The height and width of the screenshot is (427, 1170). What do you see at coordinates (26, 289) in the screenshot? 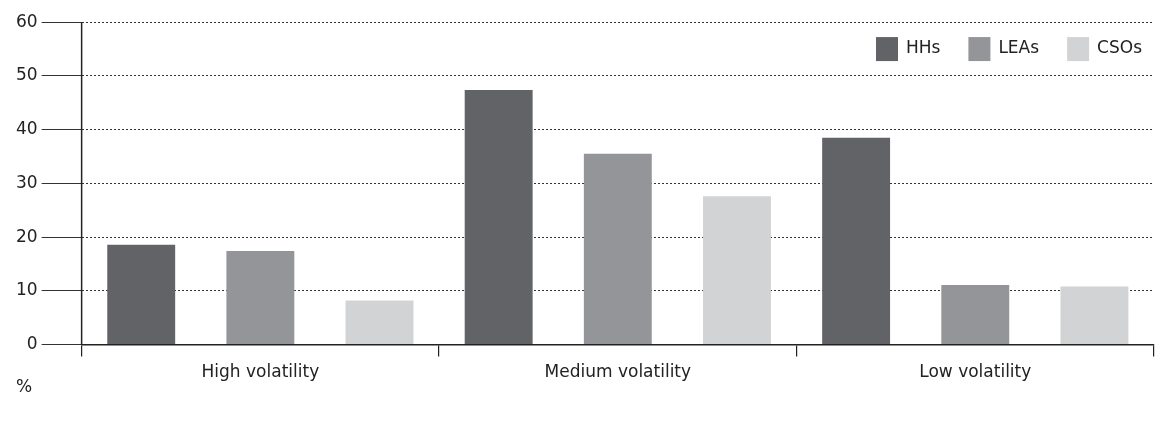
I see `y-tick-label: 10` at bounding box center [26, 289].